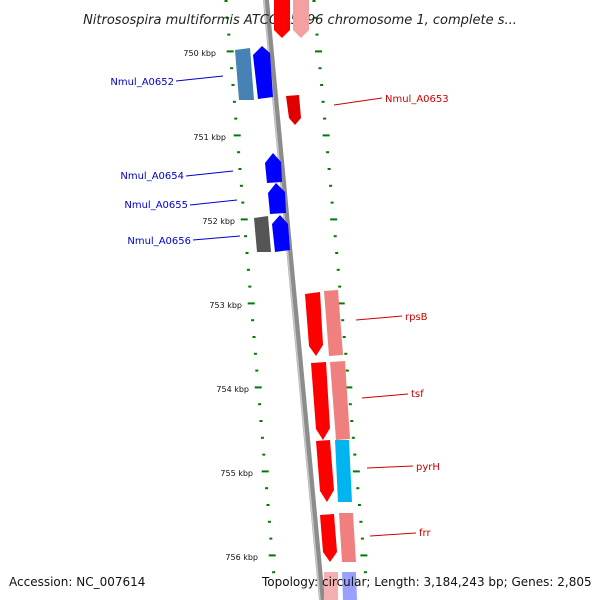 The image size is (600, 600). I want to click on label-Nmul_A0654: Nmul_A0654, so click(152, 176).